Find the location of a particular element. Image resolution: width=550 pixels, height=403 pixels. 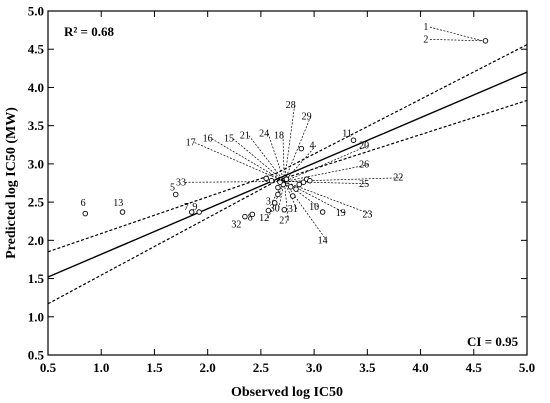

y-tick-label: 3.5 is located at coordinates (36, 125).